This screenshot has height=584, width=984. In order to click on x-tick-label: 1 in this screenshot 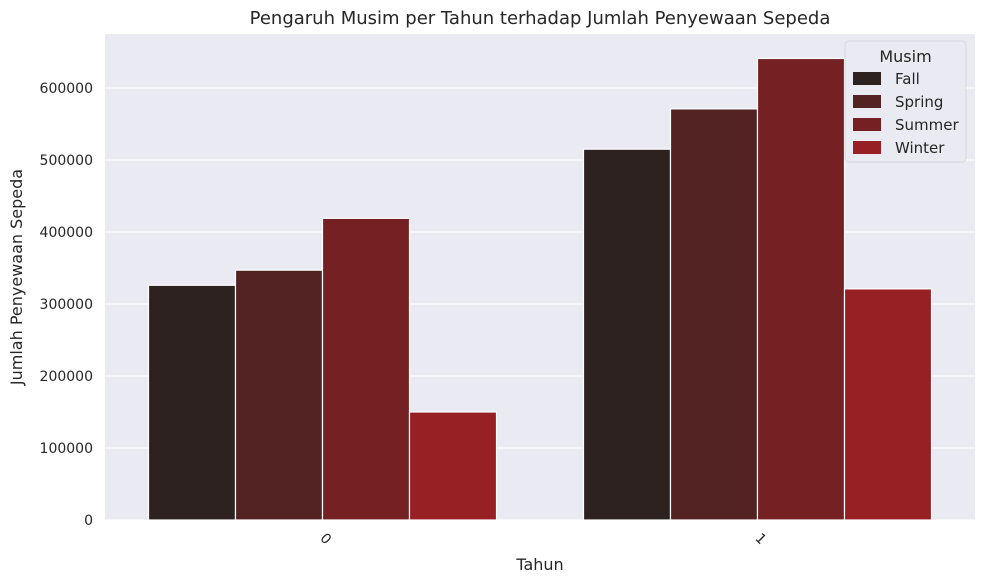, I will do `click(761, 539)`.